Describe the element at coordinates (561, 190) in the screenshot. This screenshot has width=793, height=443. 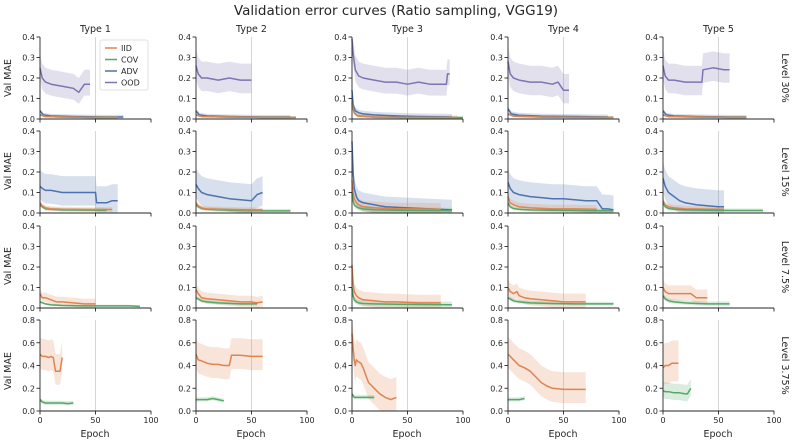
I see `confidence-band-adv` at that location.